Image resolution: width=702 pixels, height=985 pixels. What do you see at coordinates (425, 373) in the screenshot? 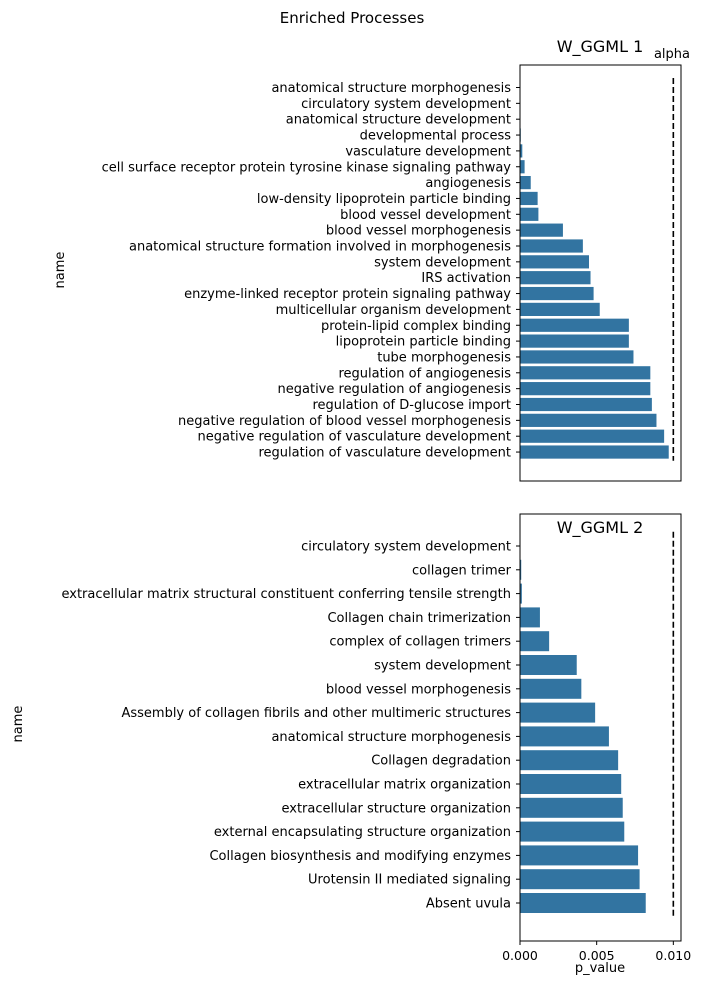
I see `category-label: regulation of angiogenesis` at bounding box center [425, 373].